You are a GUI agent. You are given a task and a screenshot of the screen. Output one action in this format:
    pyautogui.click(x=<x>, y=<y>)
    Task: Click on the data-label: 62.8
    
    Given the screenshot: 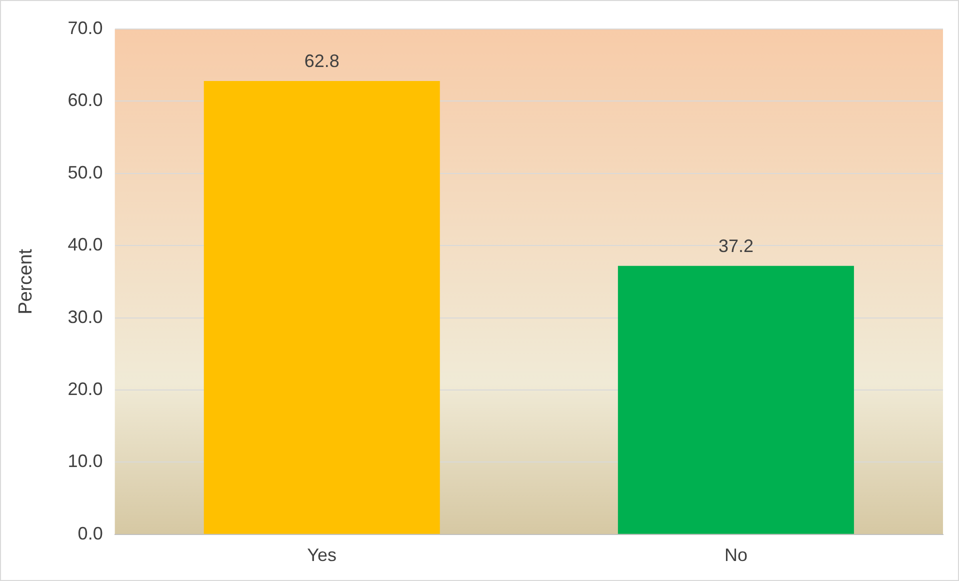 What is the action you would take?
    pyautogui.click(x=322, y=60)
    